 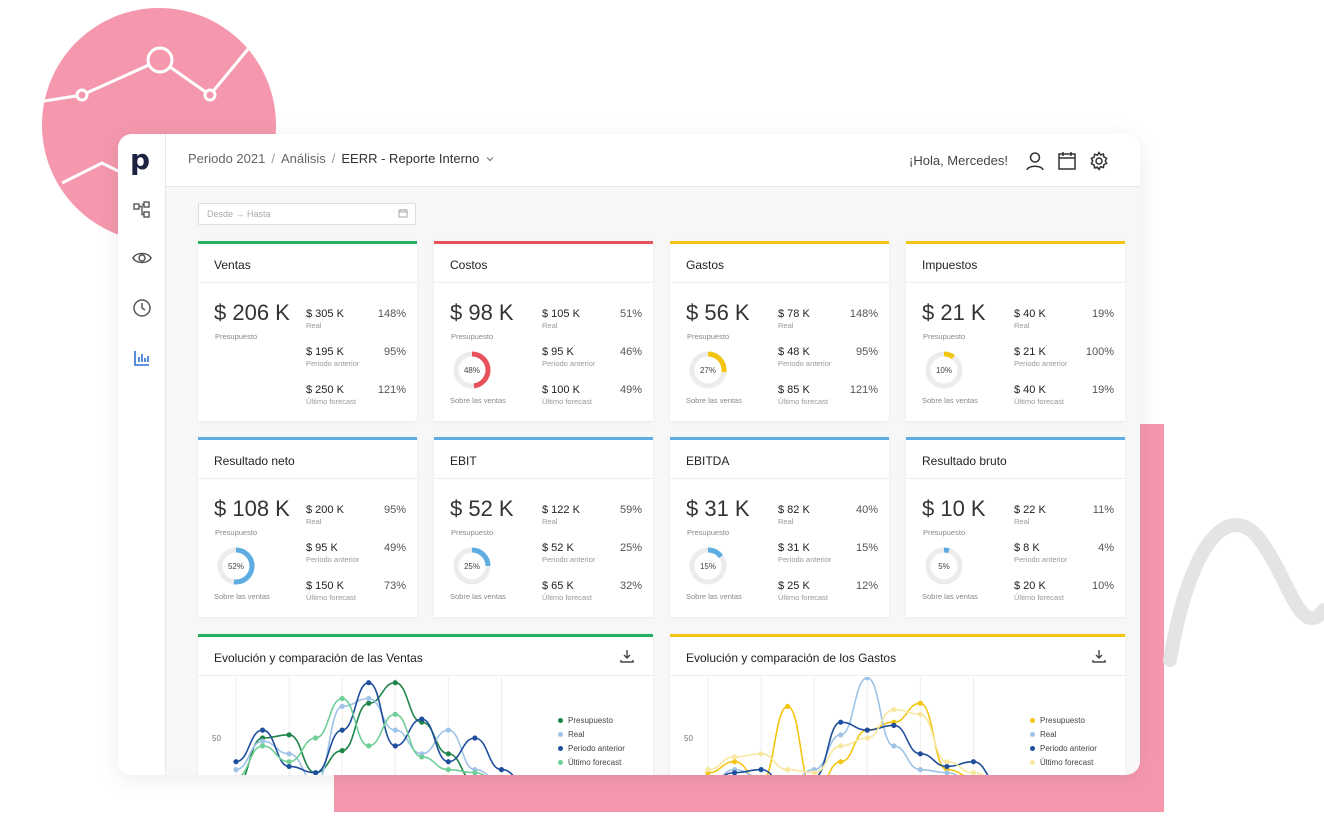 What do you see at coordinates (325, 510) in the screenshot?
I see `kpi-stat-value: $ 200 K` at bounding box center [325, 510].